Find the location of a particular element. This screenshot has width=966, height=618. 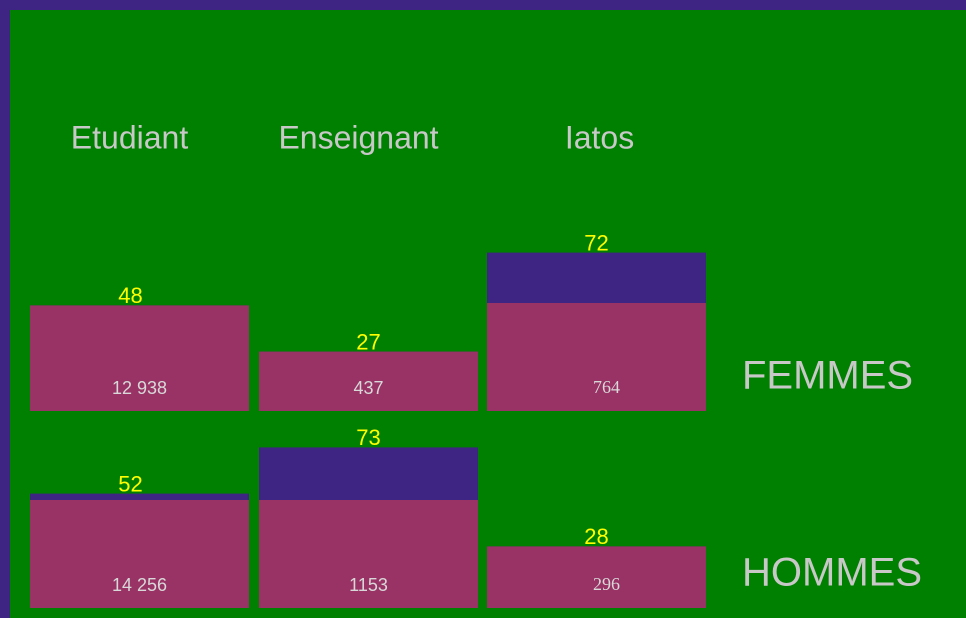

value-label: 52 is located at coordinates (130, 483).